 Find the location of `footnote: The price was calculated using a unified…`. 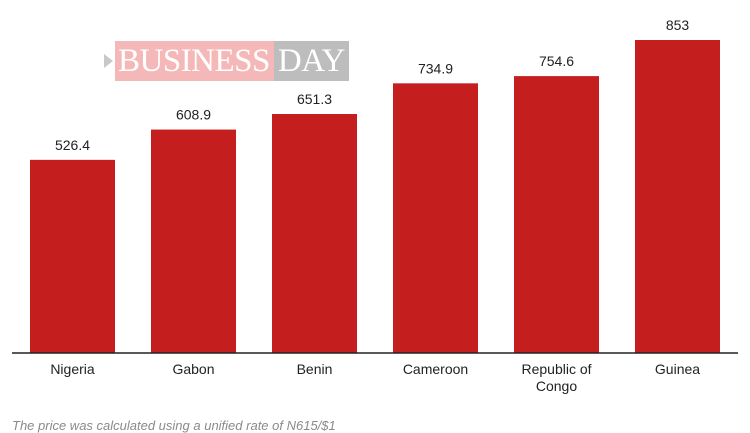

footnote: The price was calculated using a unified… is located at coordinates (174, 425).